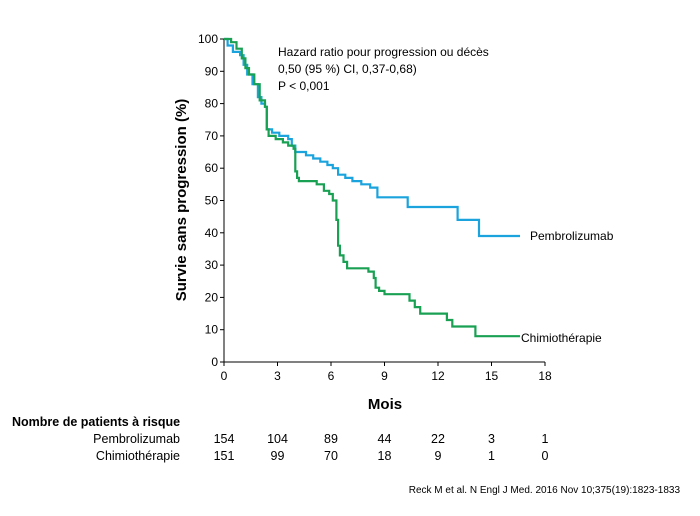 The image size is (700, 516). What do you see at coordinates (438, 376) in the screenshot?
I see `x-tick-label: 12` at bounding box center [438, 376].